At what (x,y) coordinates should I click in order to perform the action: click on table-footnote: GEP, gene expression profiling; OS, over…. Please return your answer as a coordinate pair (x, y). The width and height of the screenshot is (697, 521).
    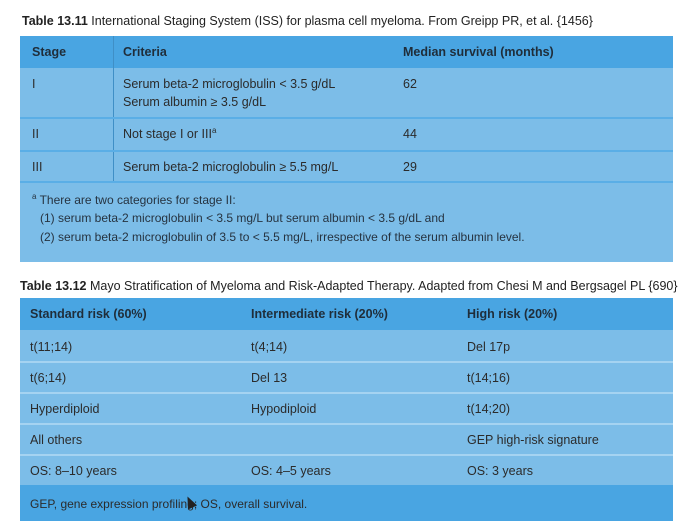
    Looking at the image, I should click on (169, 504).